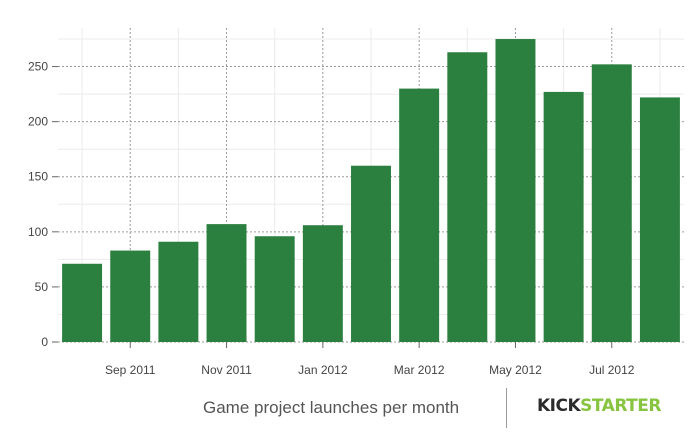  What do you see at coordinates (515, 370) in the screenshot?
I see `x-tick-label: May 2012` at bounding box center [515, 370].